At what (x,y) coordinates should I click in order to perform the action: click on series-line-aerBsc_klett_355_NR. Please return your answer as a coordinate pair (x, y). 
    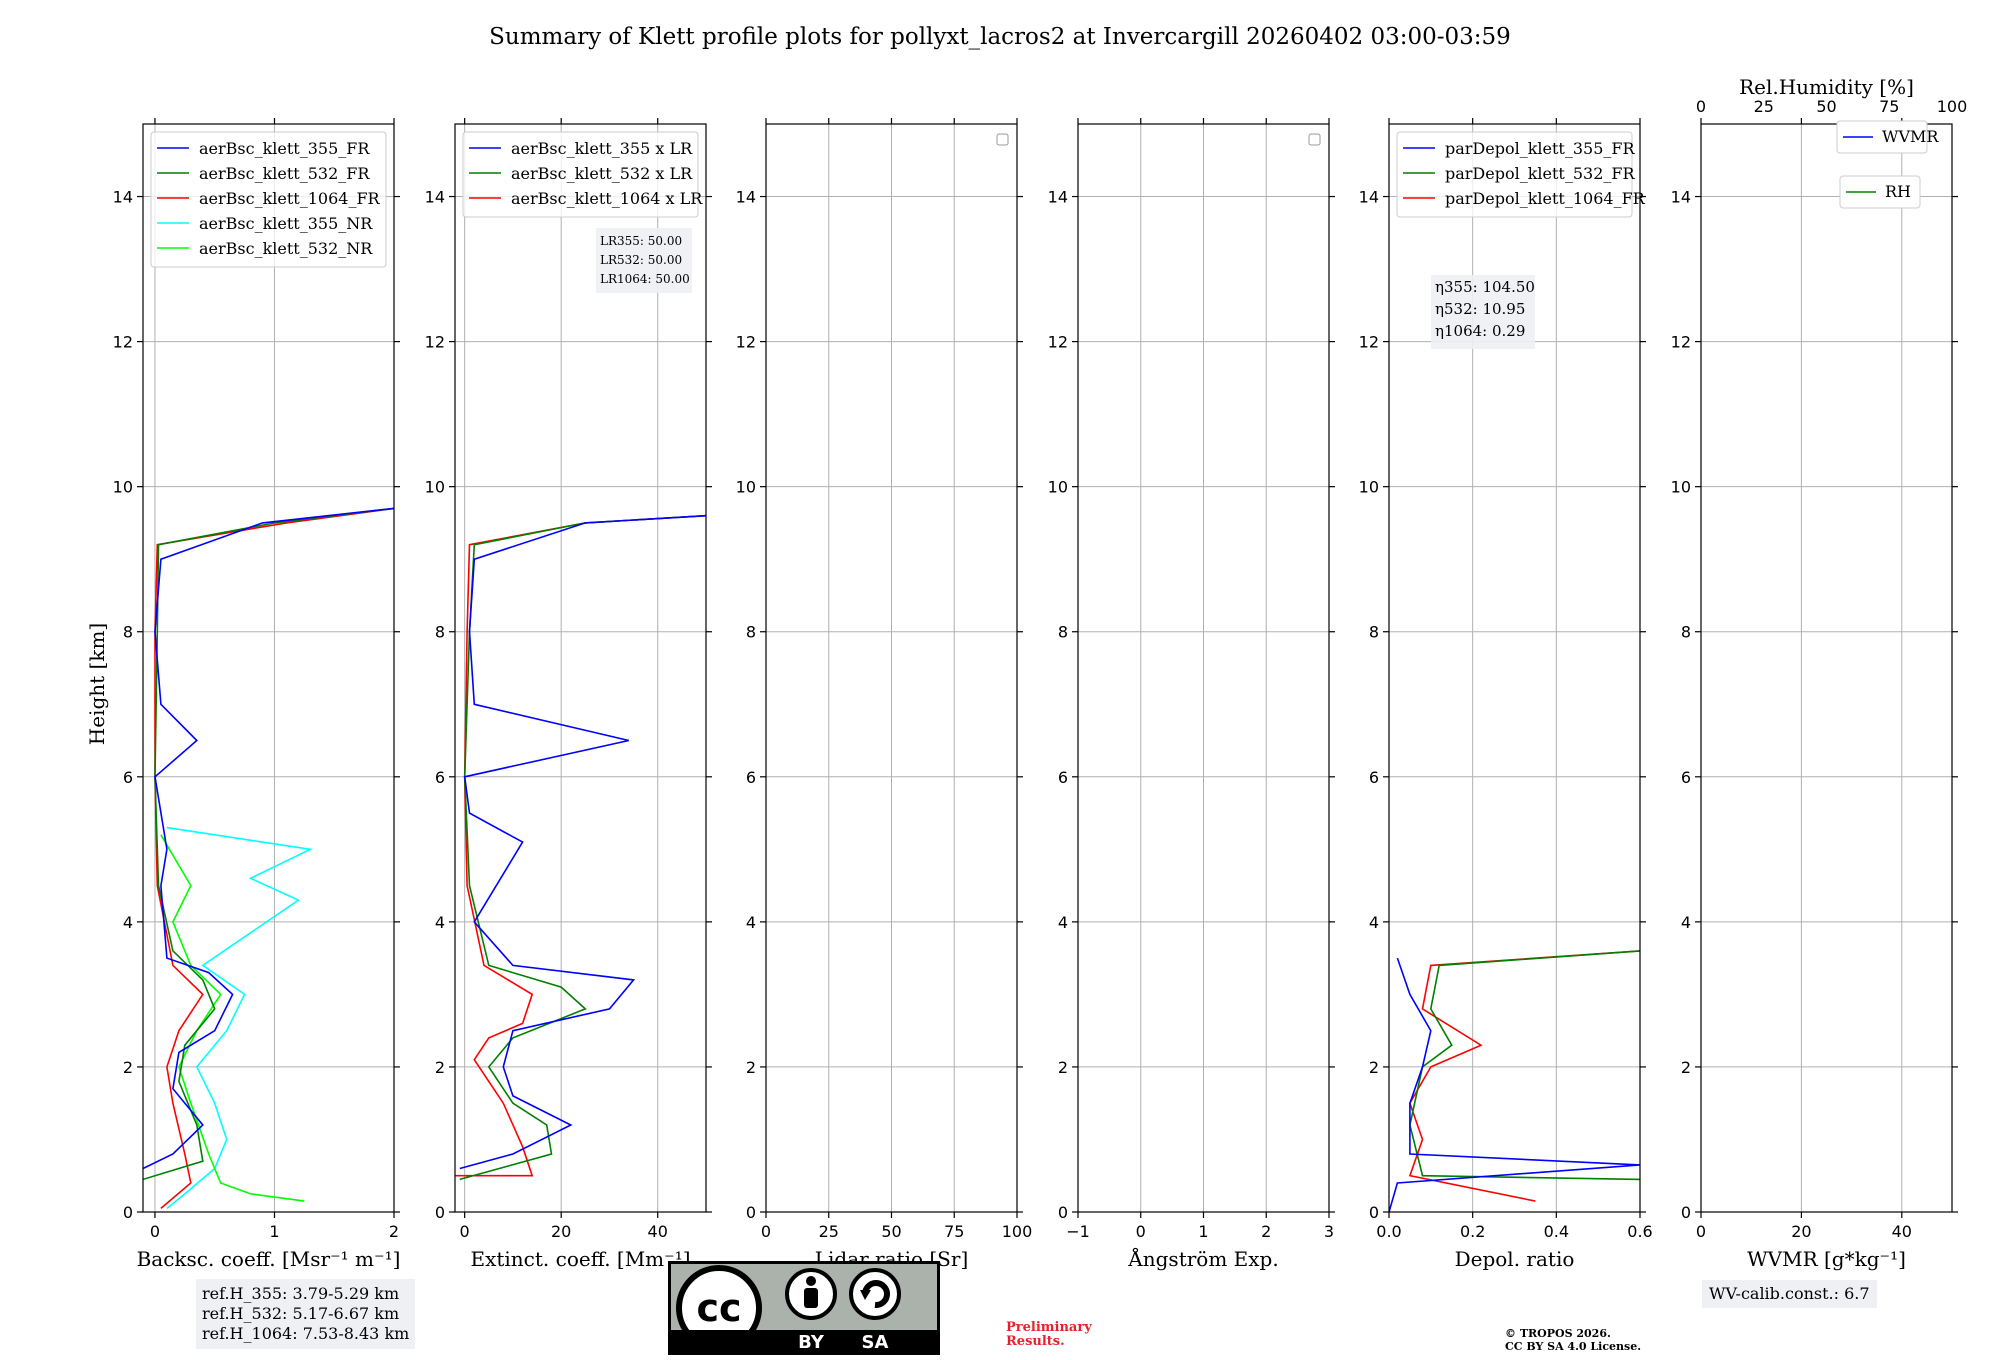
    Looking at the image, I should click on (239, 1018).